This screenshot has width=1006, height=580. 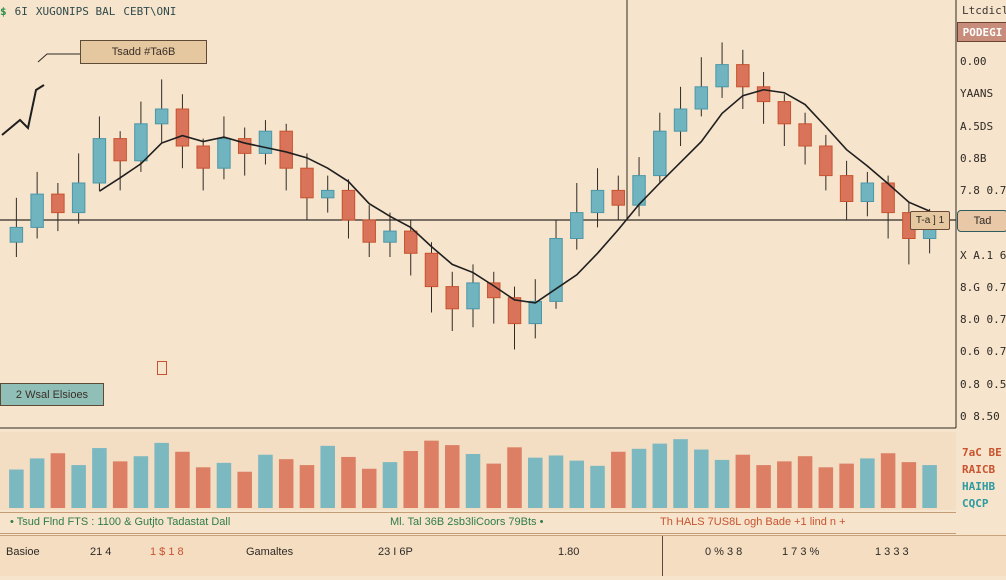 I want to click on price-axis-tick: 0 8.50, so click(x=980, y=416).